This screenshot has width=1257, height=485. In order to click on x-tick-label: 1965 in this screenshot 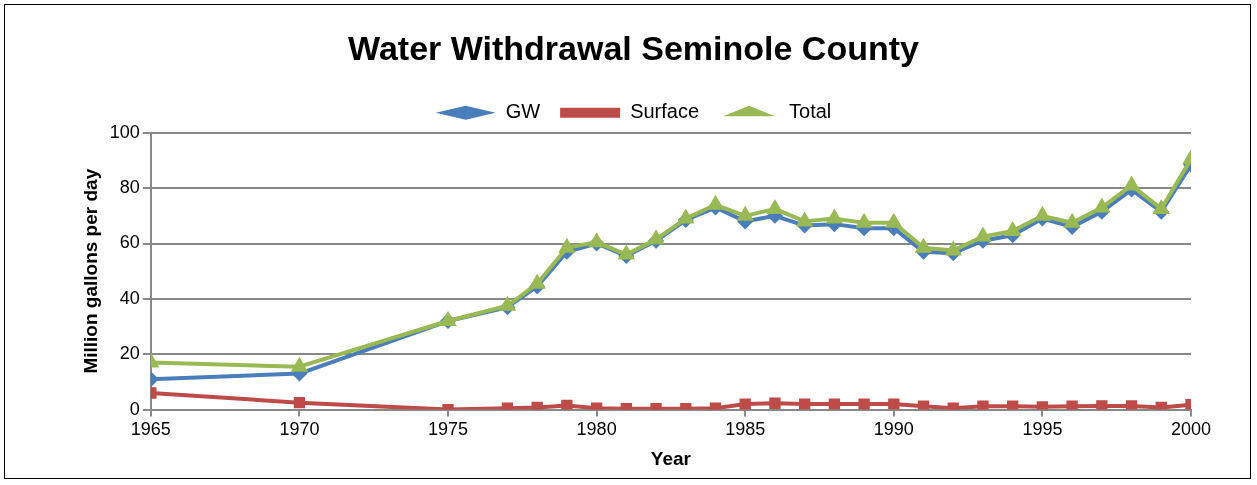, I will do `click(150, 429)`.